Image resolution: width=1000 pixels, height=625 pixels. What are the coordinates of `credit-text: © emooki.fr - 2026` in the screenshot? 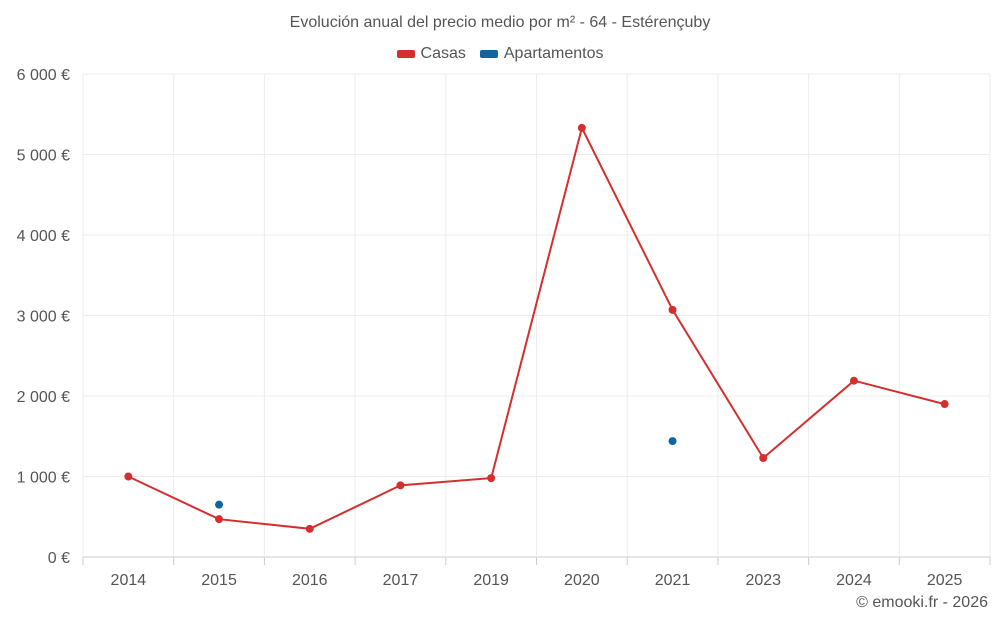 It's located at (922, 602).